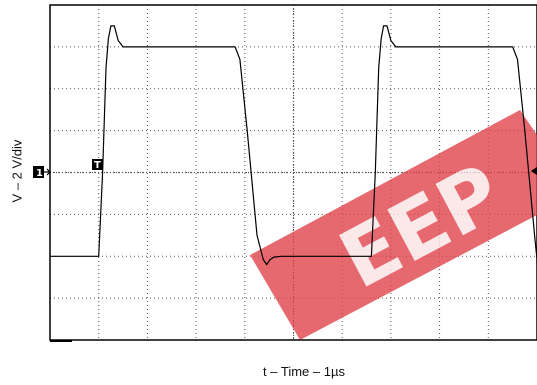 This screenshot has height=385, width=537. I want to click on y-axis-label: V – 2 V/div, so click(17, 171).